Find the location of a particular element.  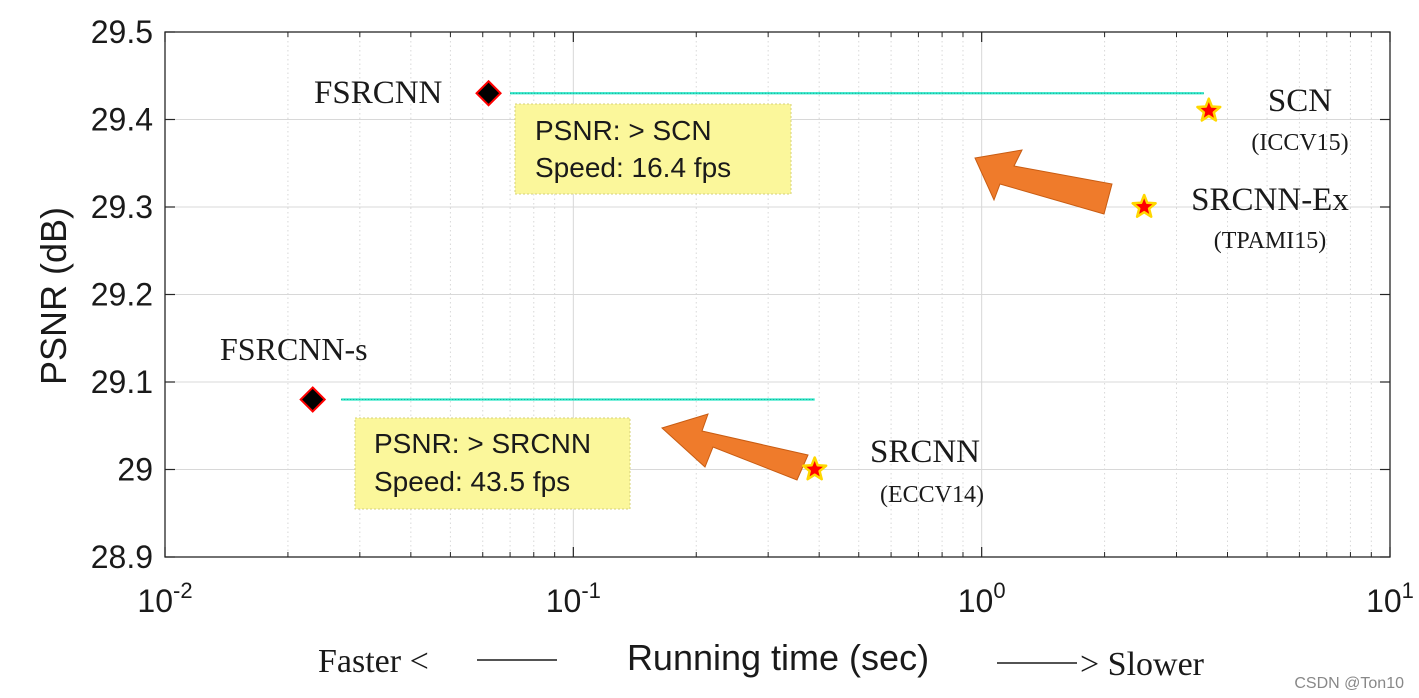

label-srcnn-ex-sub: (TPAMI15) is located at coordinates (1270, 241).